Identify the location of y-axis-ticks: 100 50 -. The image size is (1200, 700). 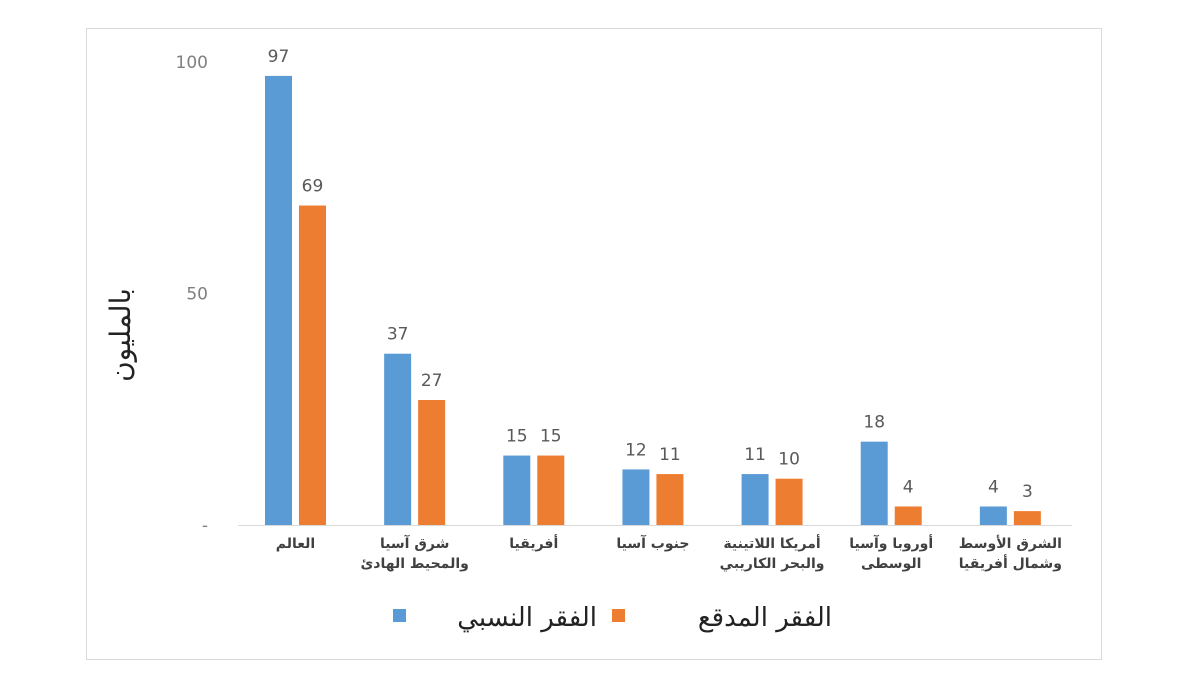
(192, 294).